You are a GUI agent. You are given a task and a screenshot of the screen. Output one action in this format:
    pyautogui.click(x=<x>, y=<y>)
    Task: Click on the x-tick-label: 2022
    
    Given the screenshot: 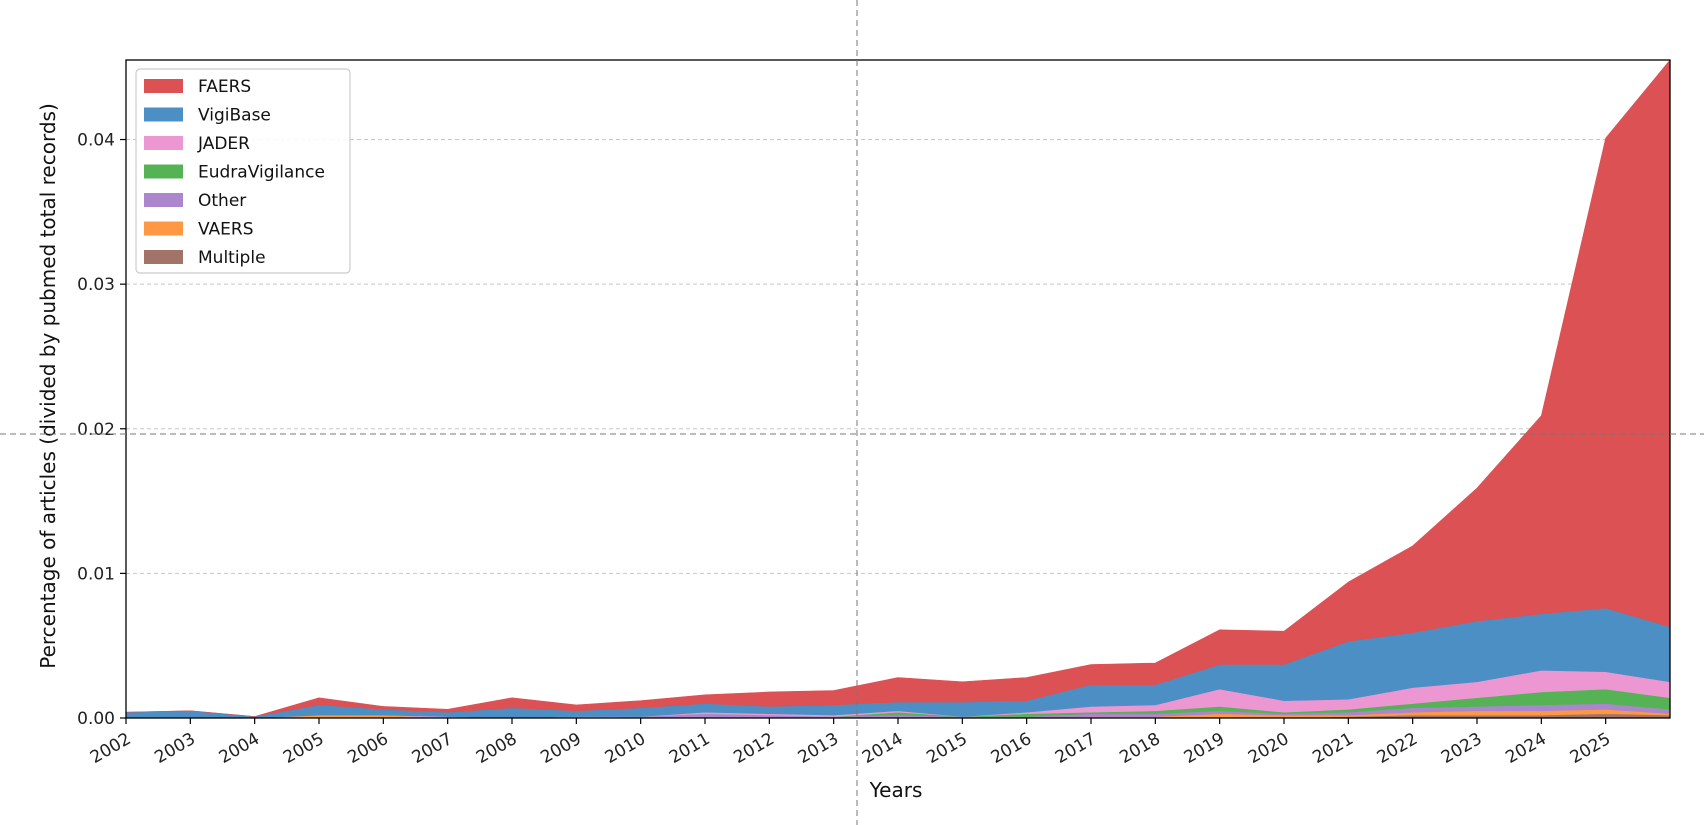 What is the action you would take?
    pyautogui.click(x=1397, y=748)
    